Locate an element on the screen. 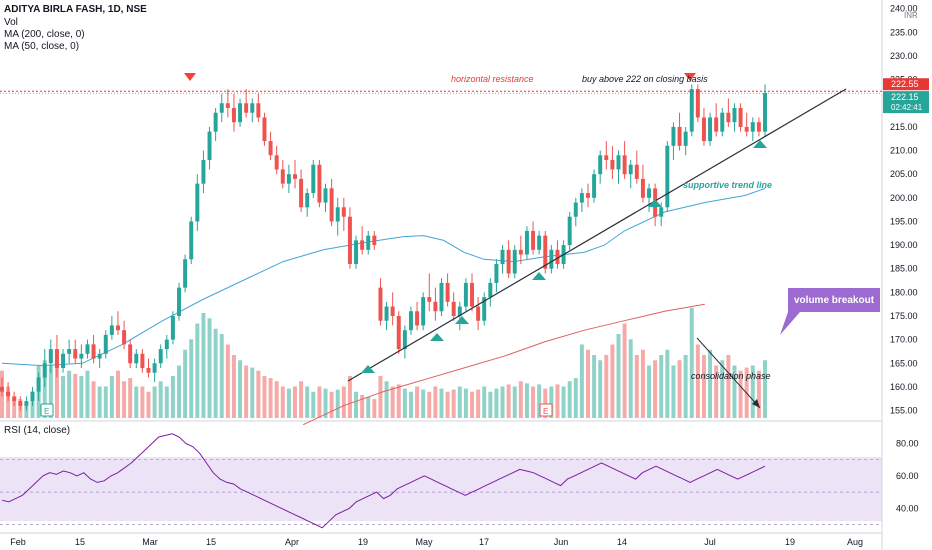 This screenshot has width=932, height=550. price-tick-label: 180.00 is located at coordinates (904, 292).